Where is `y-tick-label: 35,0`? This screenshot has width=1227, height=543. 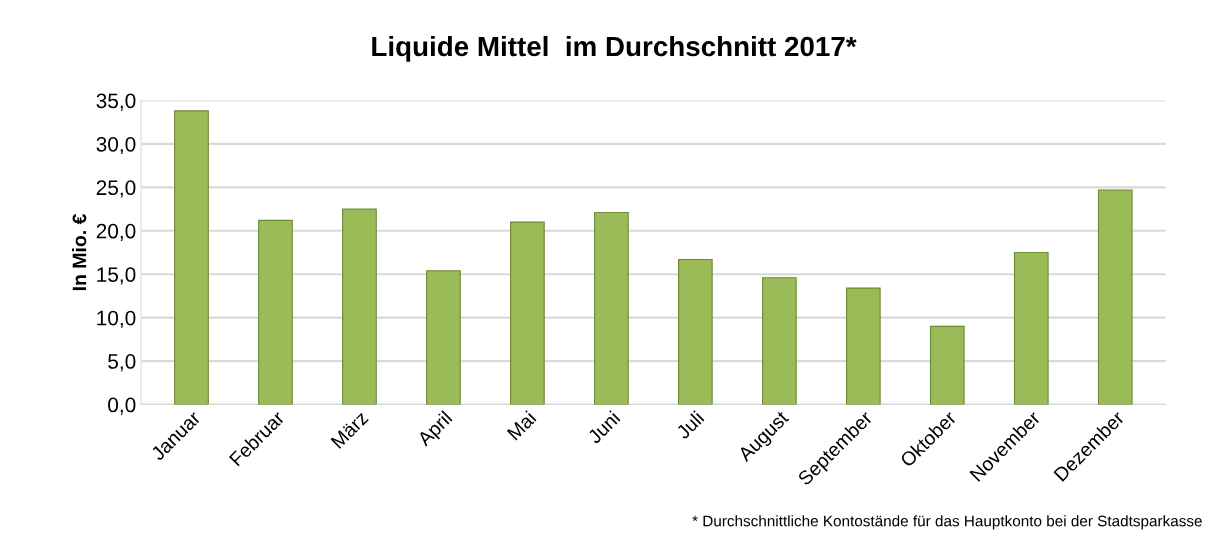 y-tick-label: 35,0 is located at coordinates (116, 102).